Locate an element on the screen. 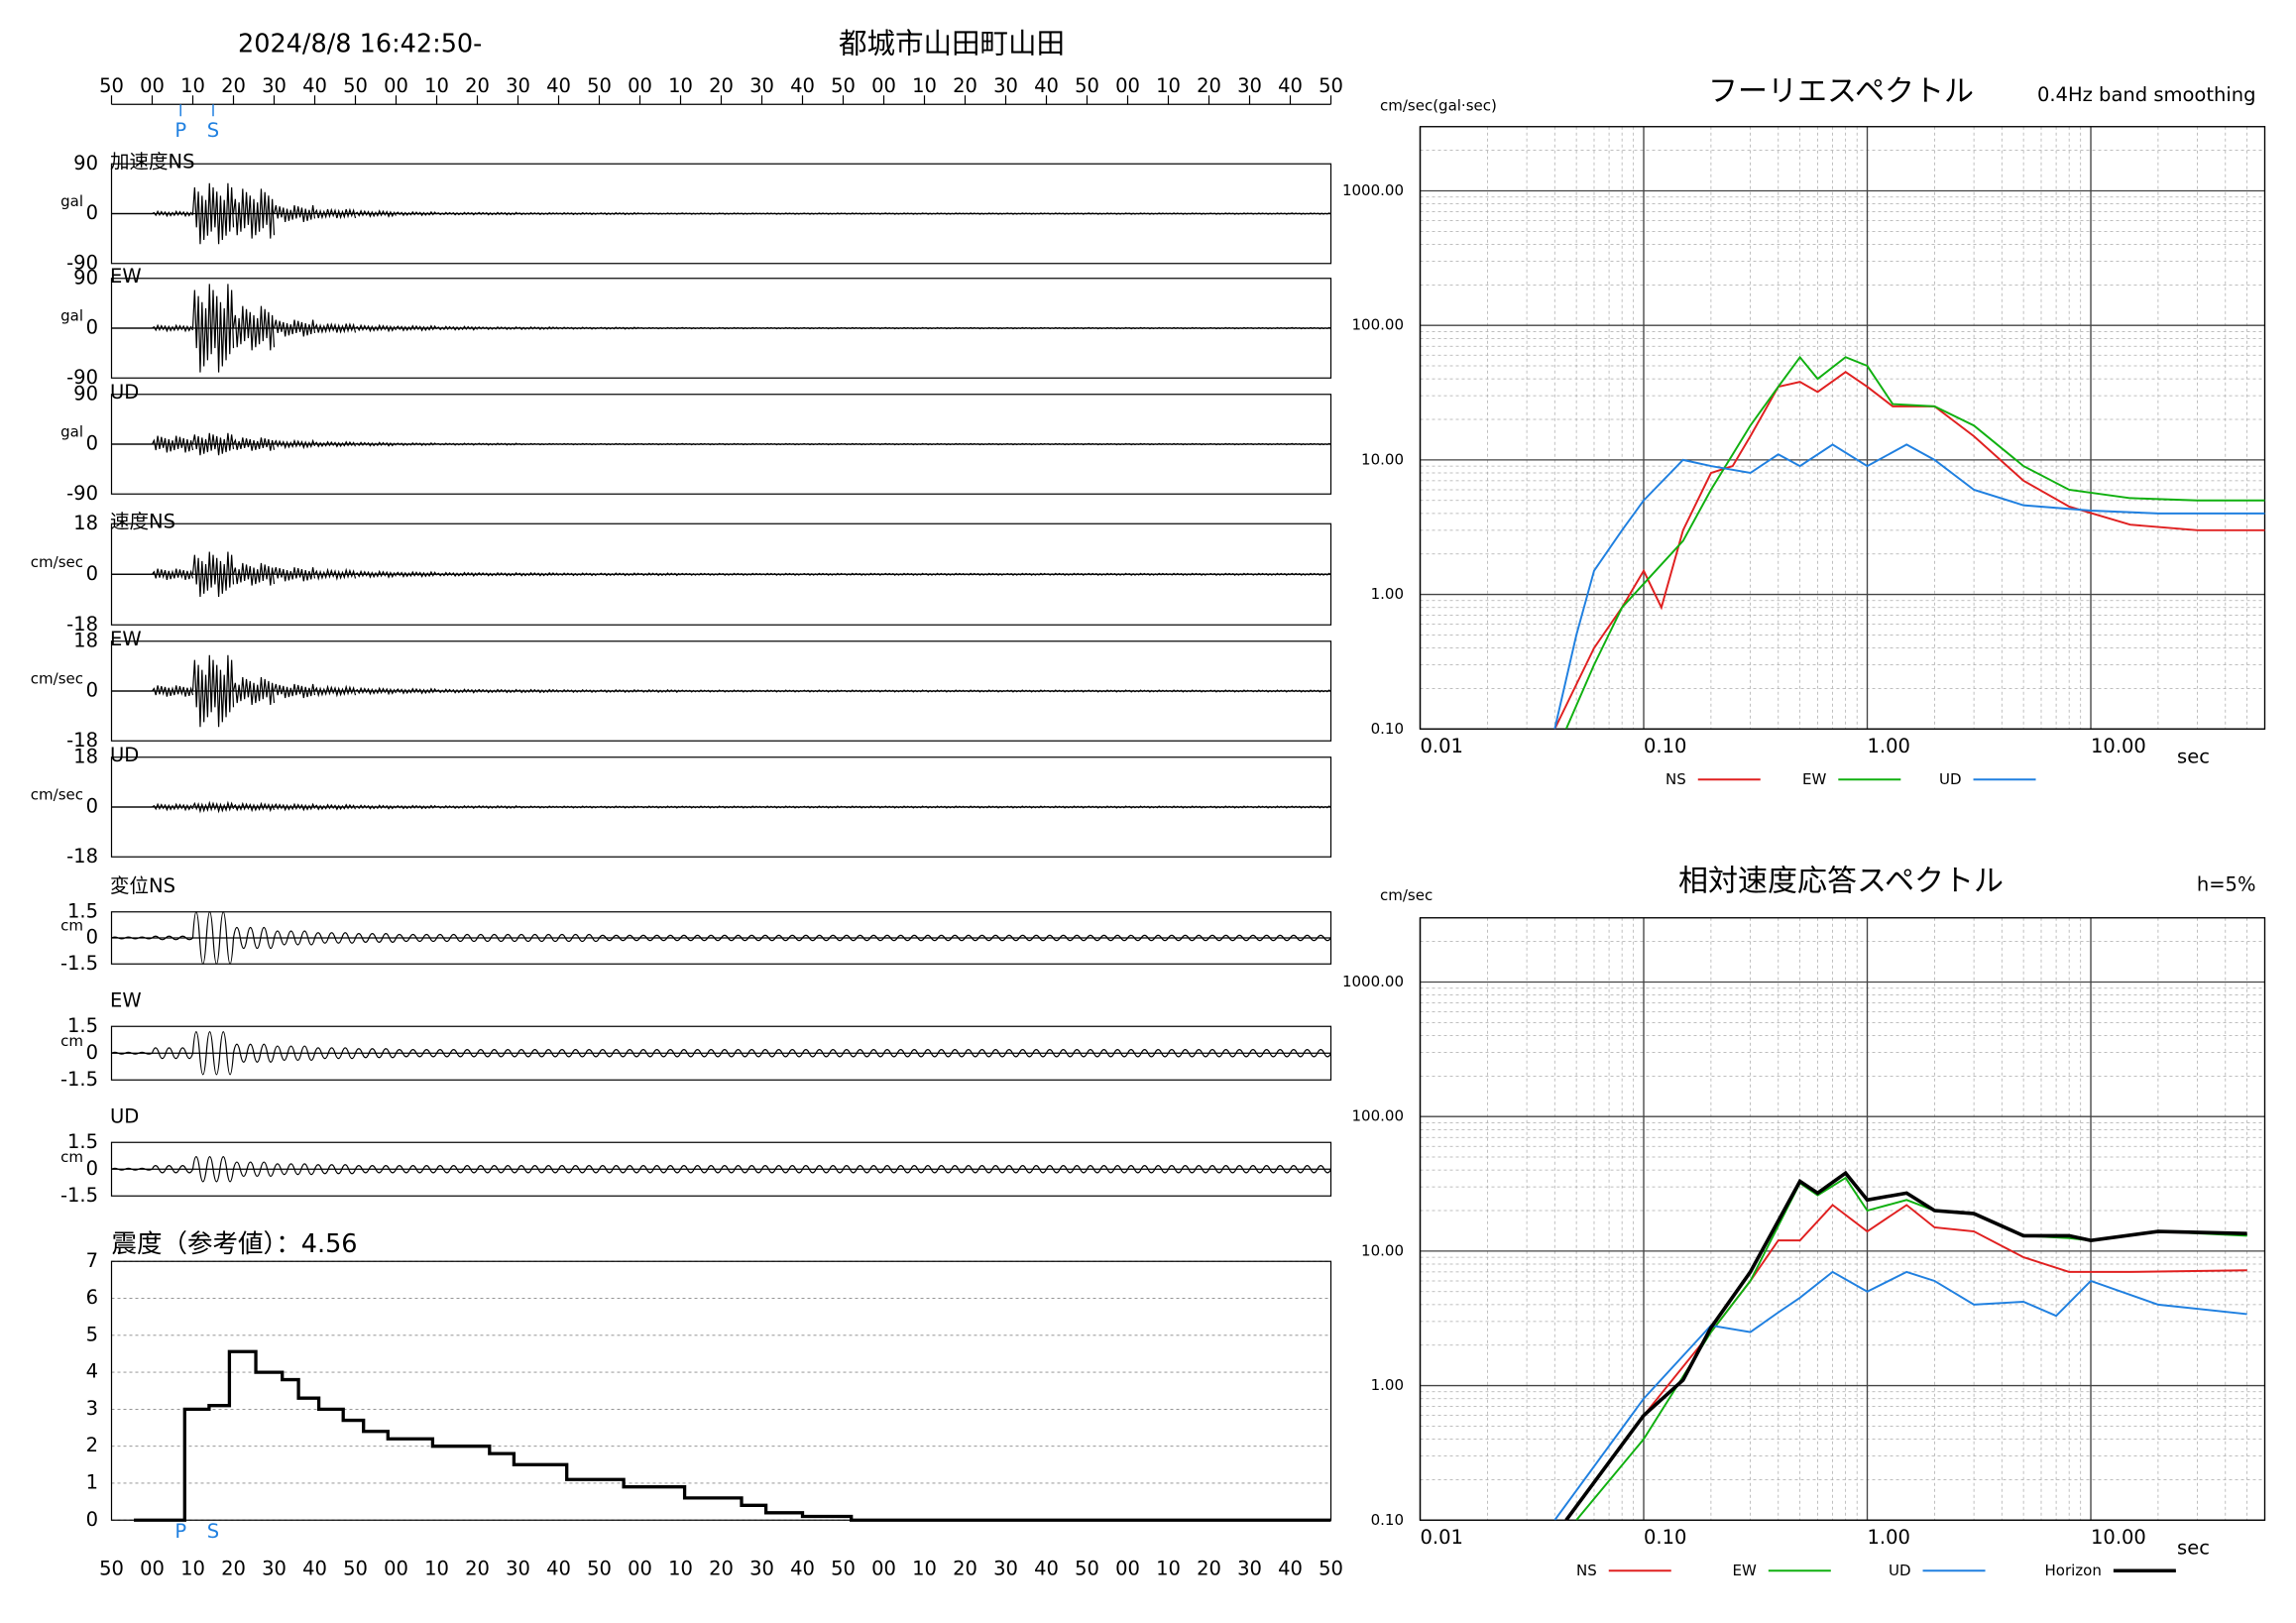  x-tick-label: 00 is located at coordinates (1128, 1568).